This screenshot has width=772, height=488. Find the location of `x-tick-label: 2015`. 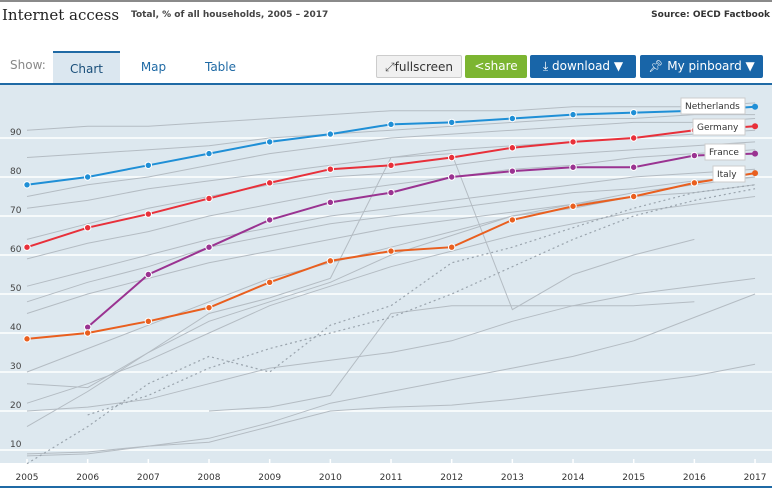

x-tick-label: 2015 is located at coordinates (633, 478).